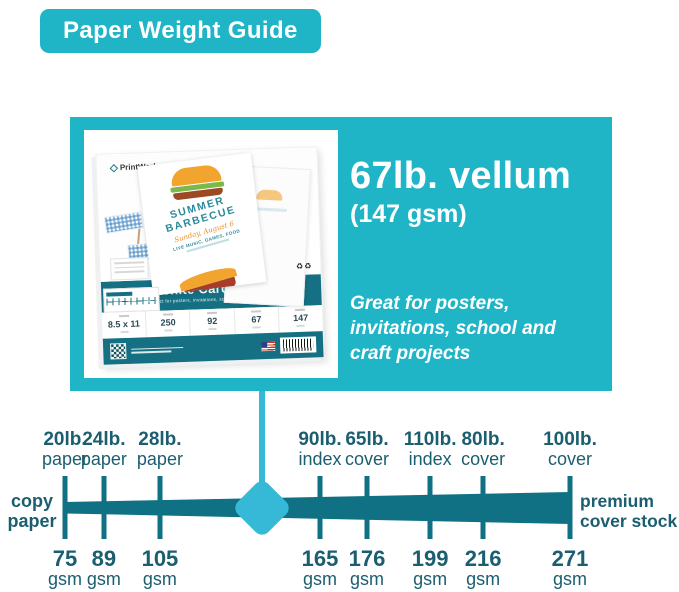 The height and width of the screenshot is (592, 679). I want to click on weight-lb: 90lb., so click(320, 439).